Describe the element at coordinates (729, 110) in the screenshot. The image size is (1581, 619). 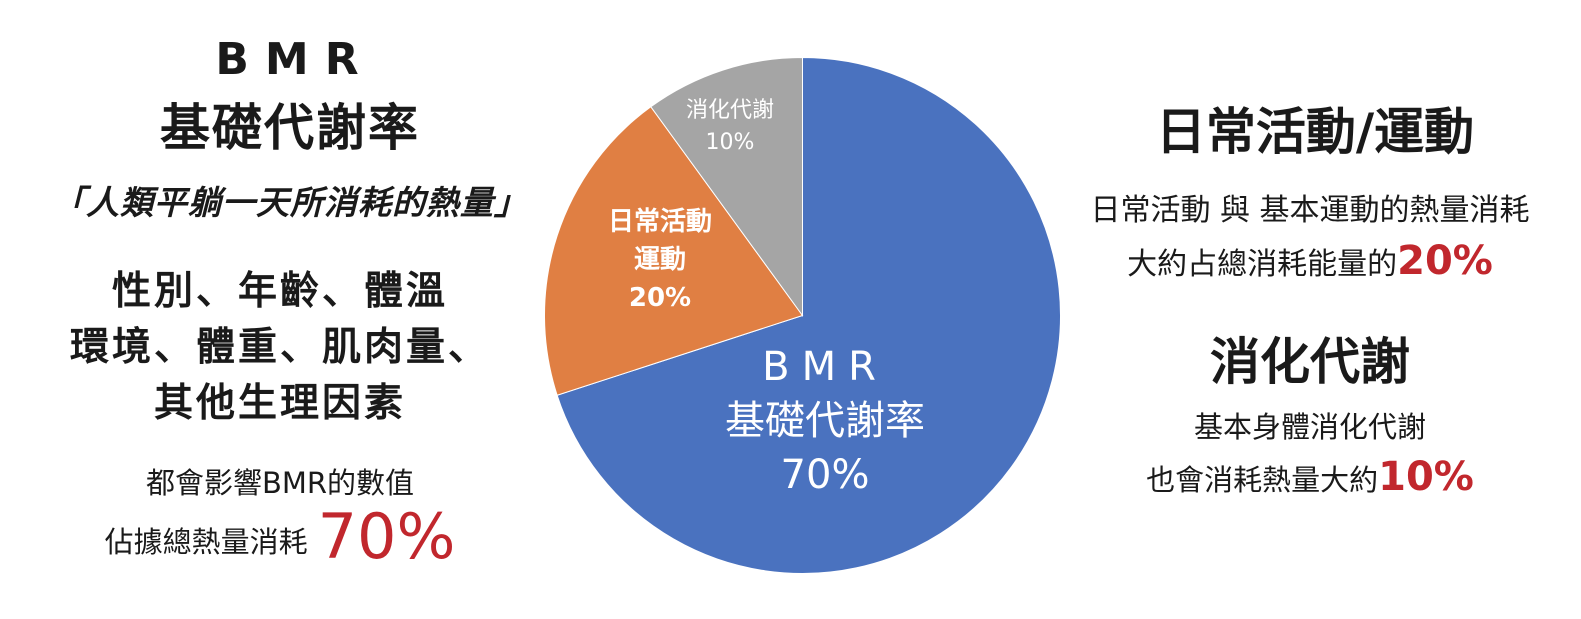
I see `pie-label-digest-line1: 消化代謝` at that location.